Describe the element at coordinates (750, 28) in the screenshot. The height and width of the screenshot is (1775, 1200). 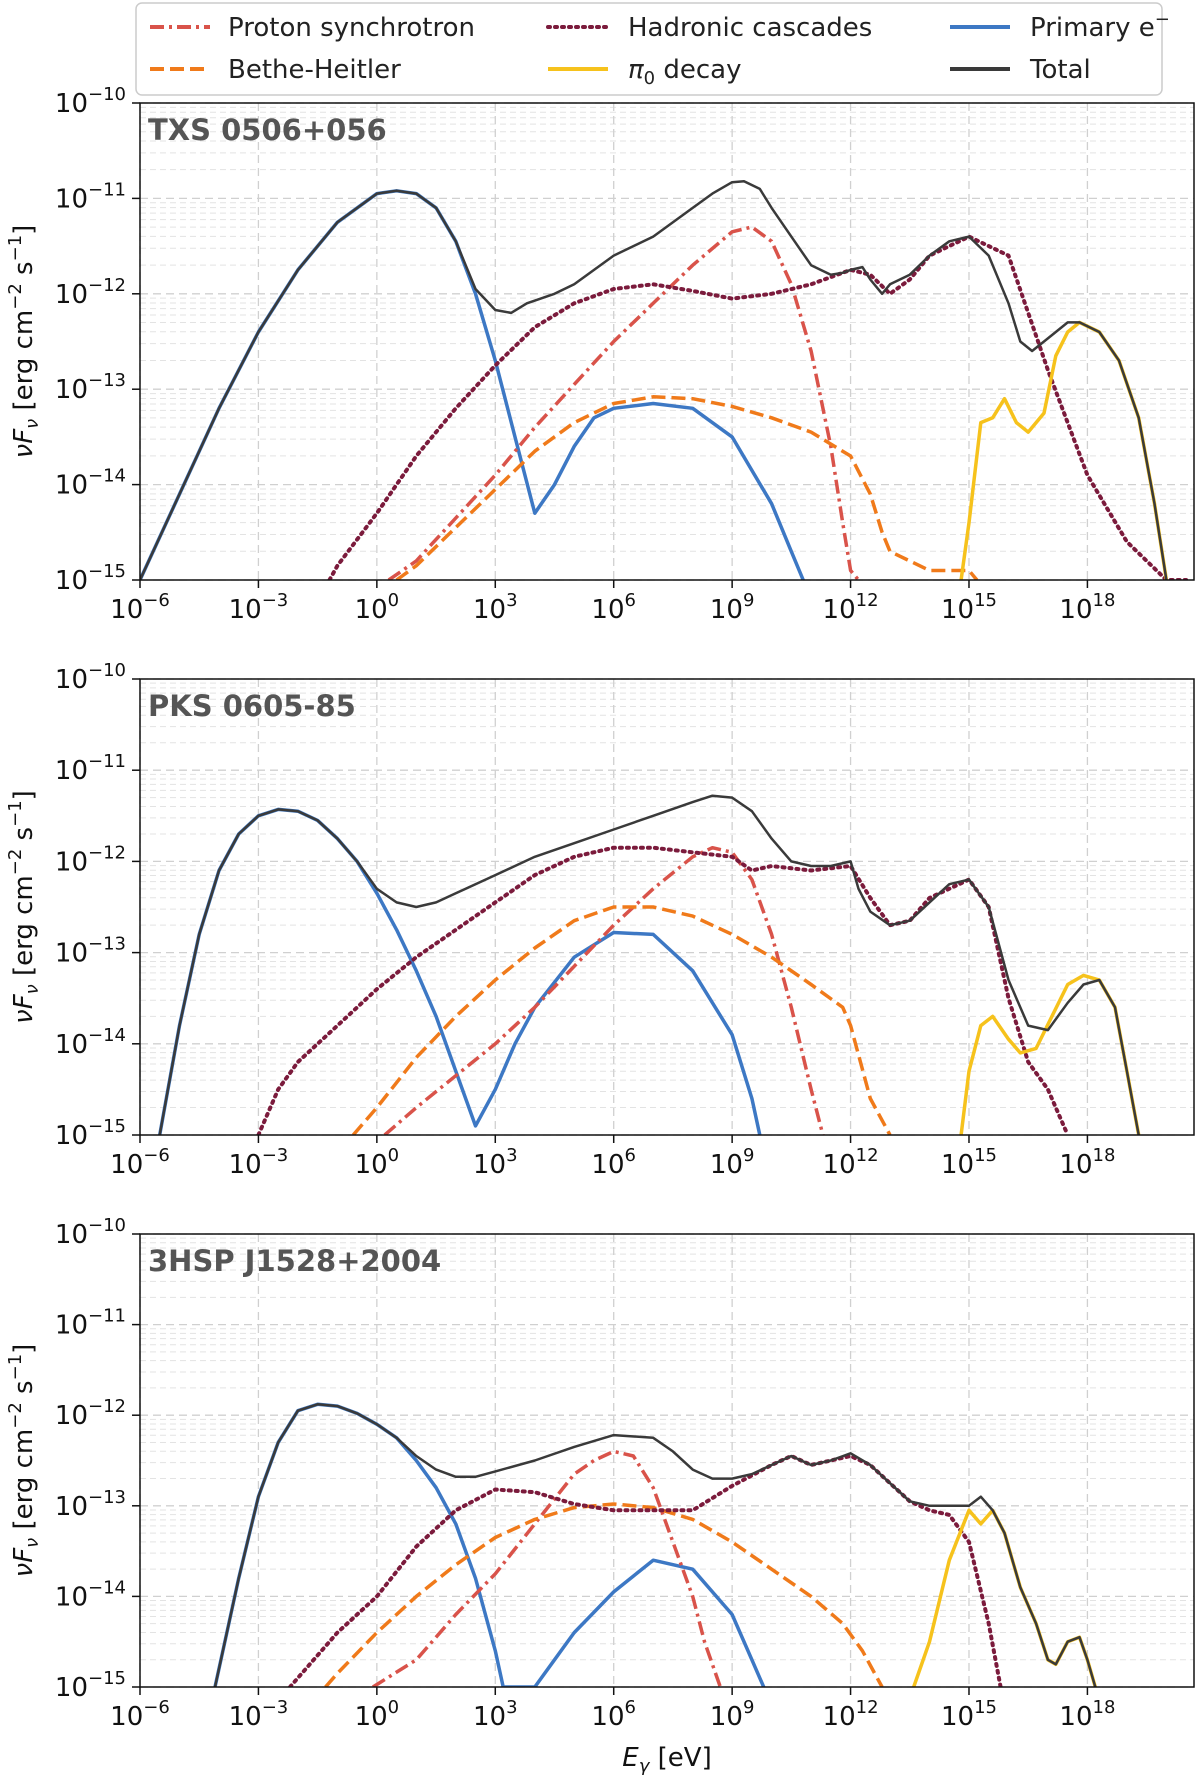
I see `legend-label-hadronic: Hadronic cascades` at that location.